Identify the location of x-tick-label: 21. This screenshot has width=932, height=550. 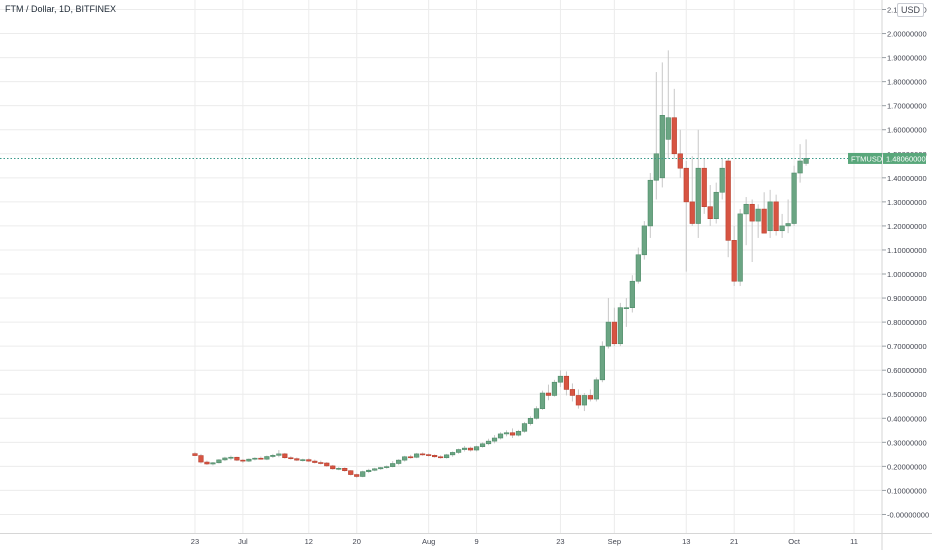
(734, 541).